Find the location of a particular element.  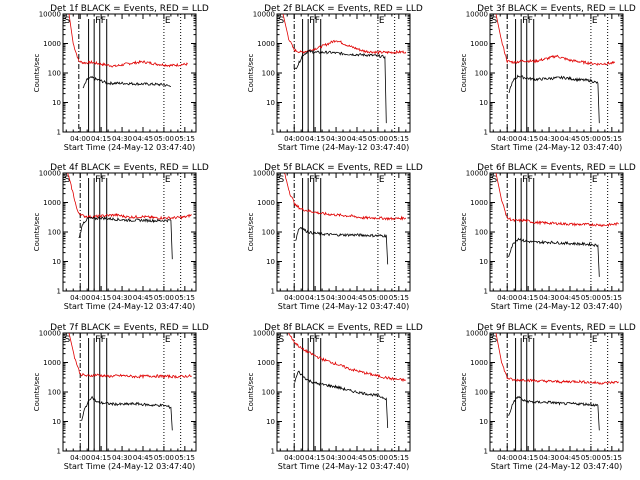

chart-title: Det 2f BLACK = Events, RED = LLD is located at coordinates (343, 9).